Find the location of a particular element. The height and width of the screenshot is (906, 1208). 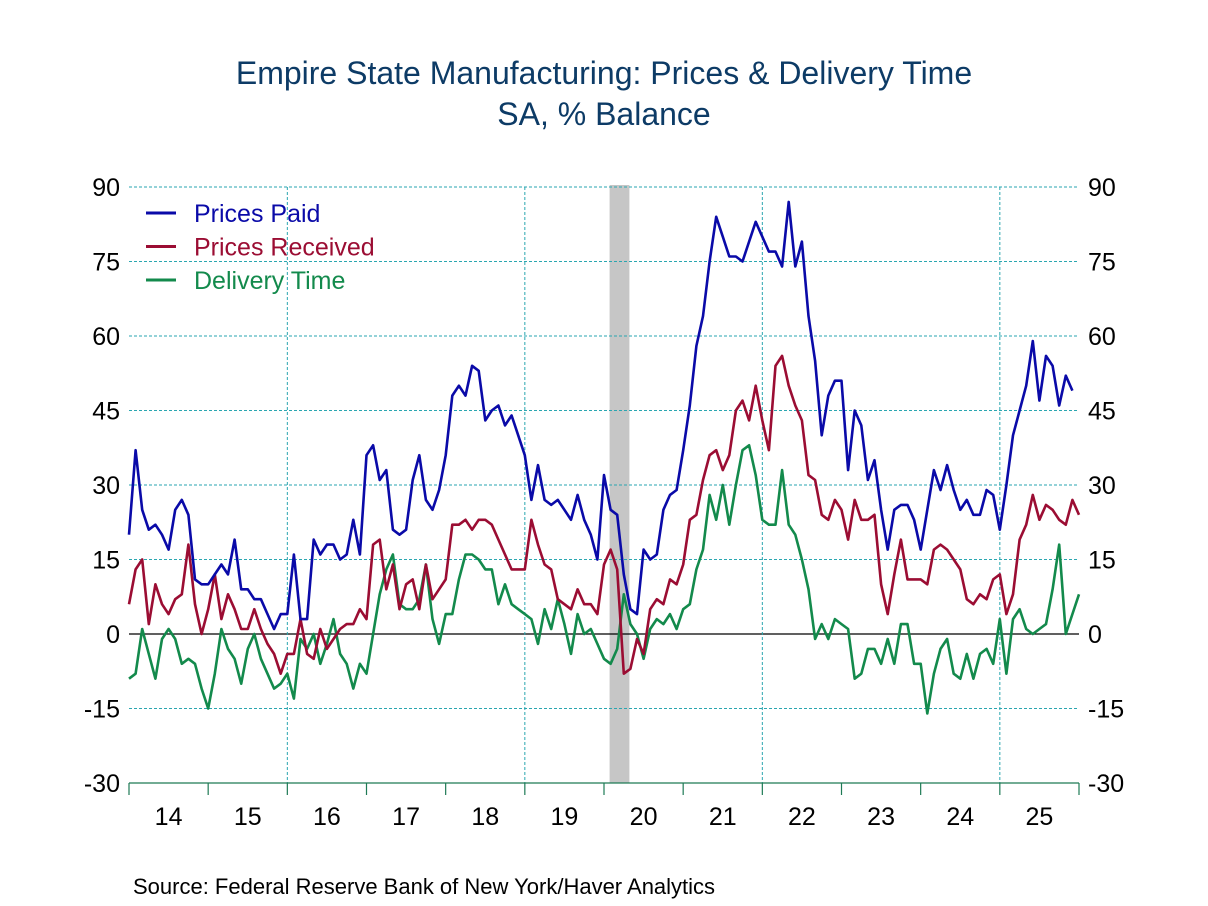

y-tick-label-right: 60 is located at coordinates (1102, 337).